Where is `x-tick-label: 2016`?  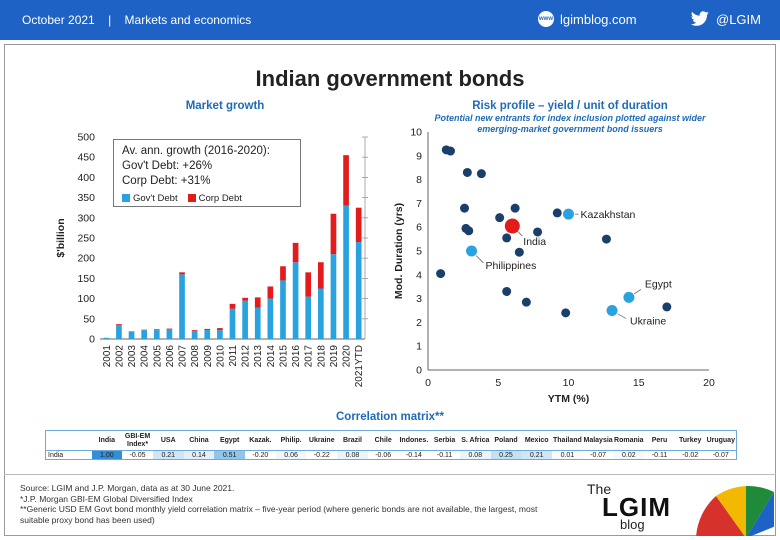 x-tick-label: 2016 is located at coordinates (296, 356).